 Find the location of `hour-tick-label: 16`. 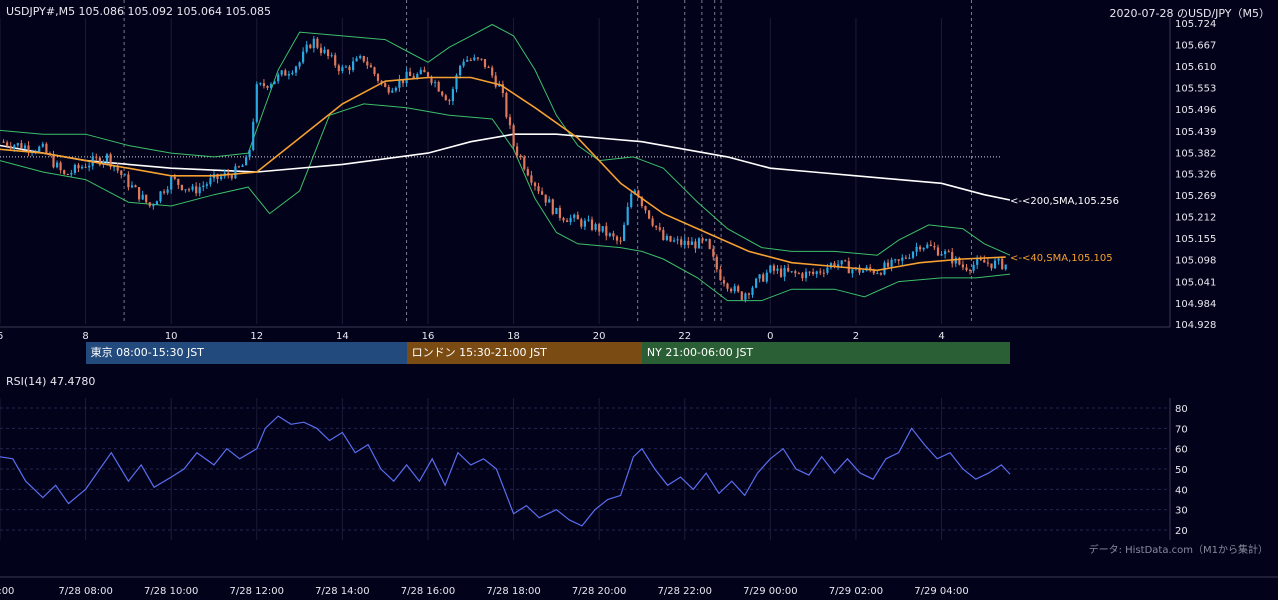

hour-tick-label: 16 is located at coordinates (428, 336).